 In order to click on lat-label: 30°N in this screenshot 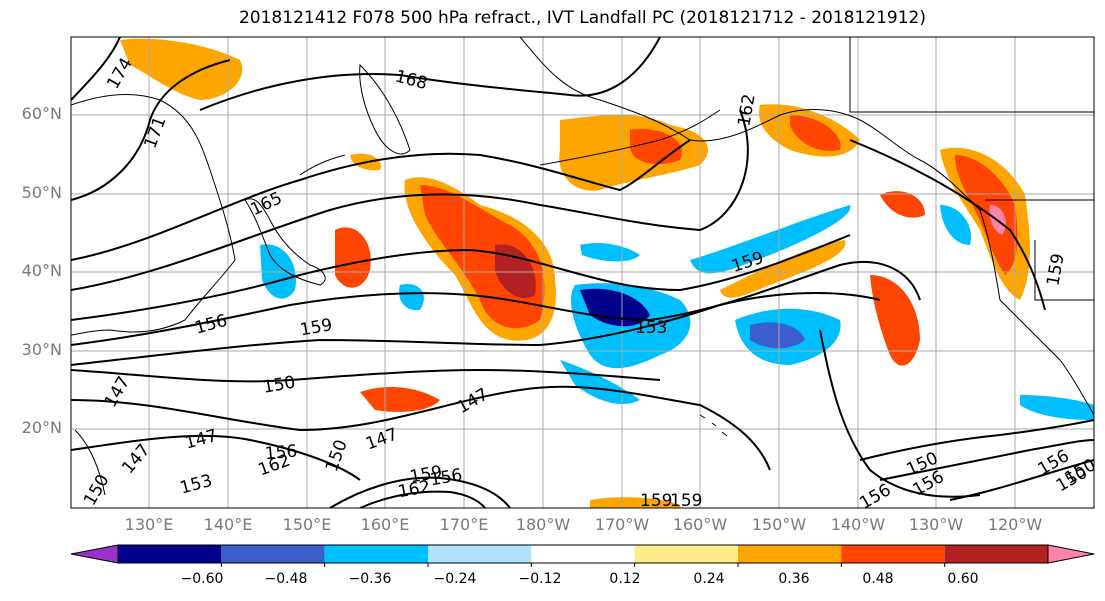, I will do `click(41, 349)`.